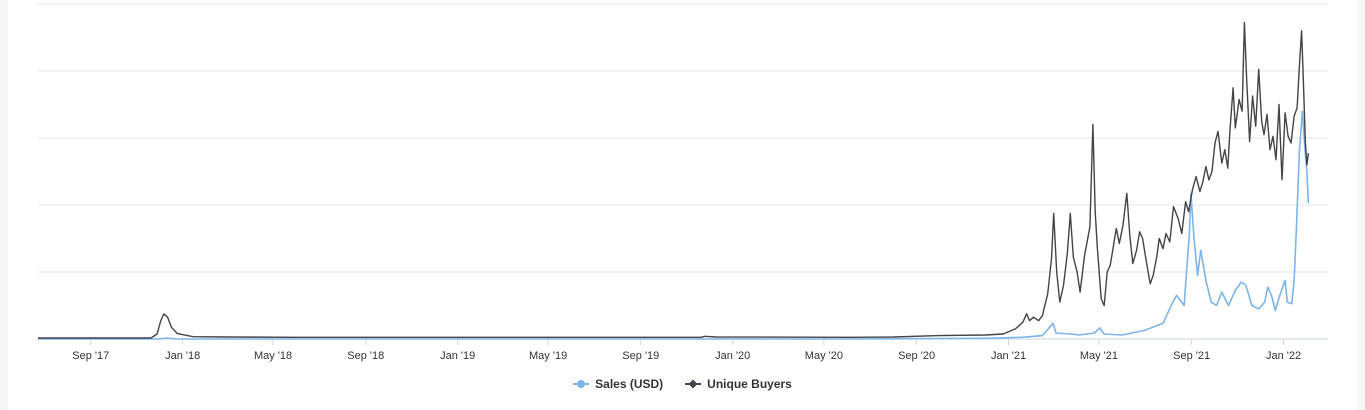  What do you see at coordinates (732, 356) in the screenshot?
I see `x-tick-label: Jan '20` at bounding box center [732, 356].